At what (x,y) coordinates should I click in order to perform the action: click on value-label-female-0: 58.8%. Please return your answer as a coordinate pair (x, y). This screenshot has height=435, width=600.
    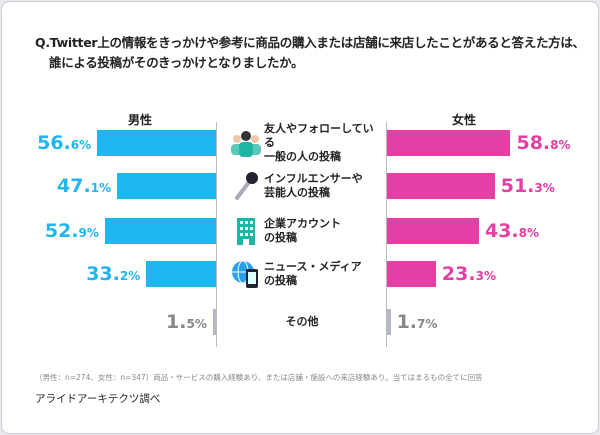
    Looking at the image, I should click on (543, 144).